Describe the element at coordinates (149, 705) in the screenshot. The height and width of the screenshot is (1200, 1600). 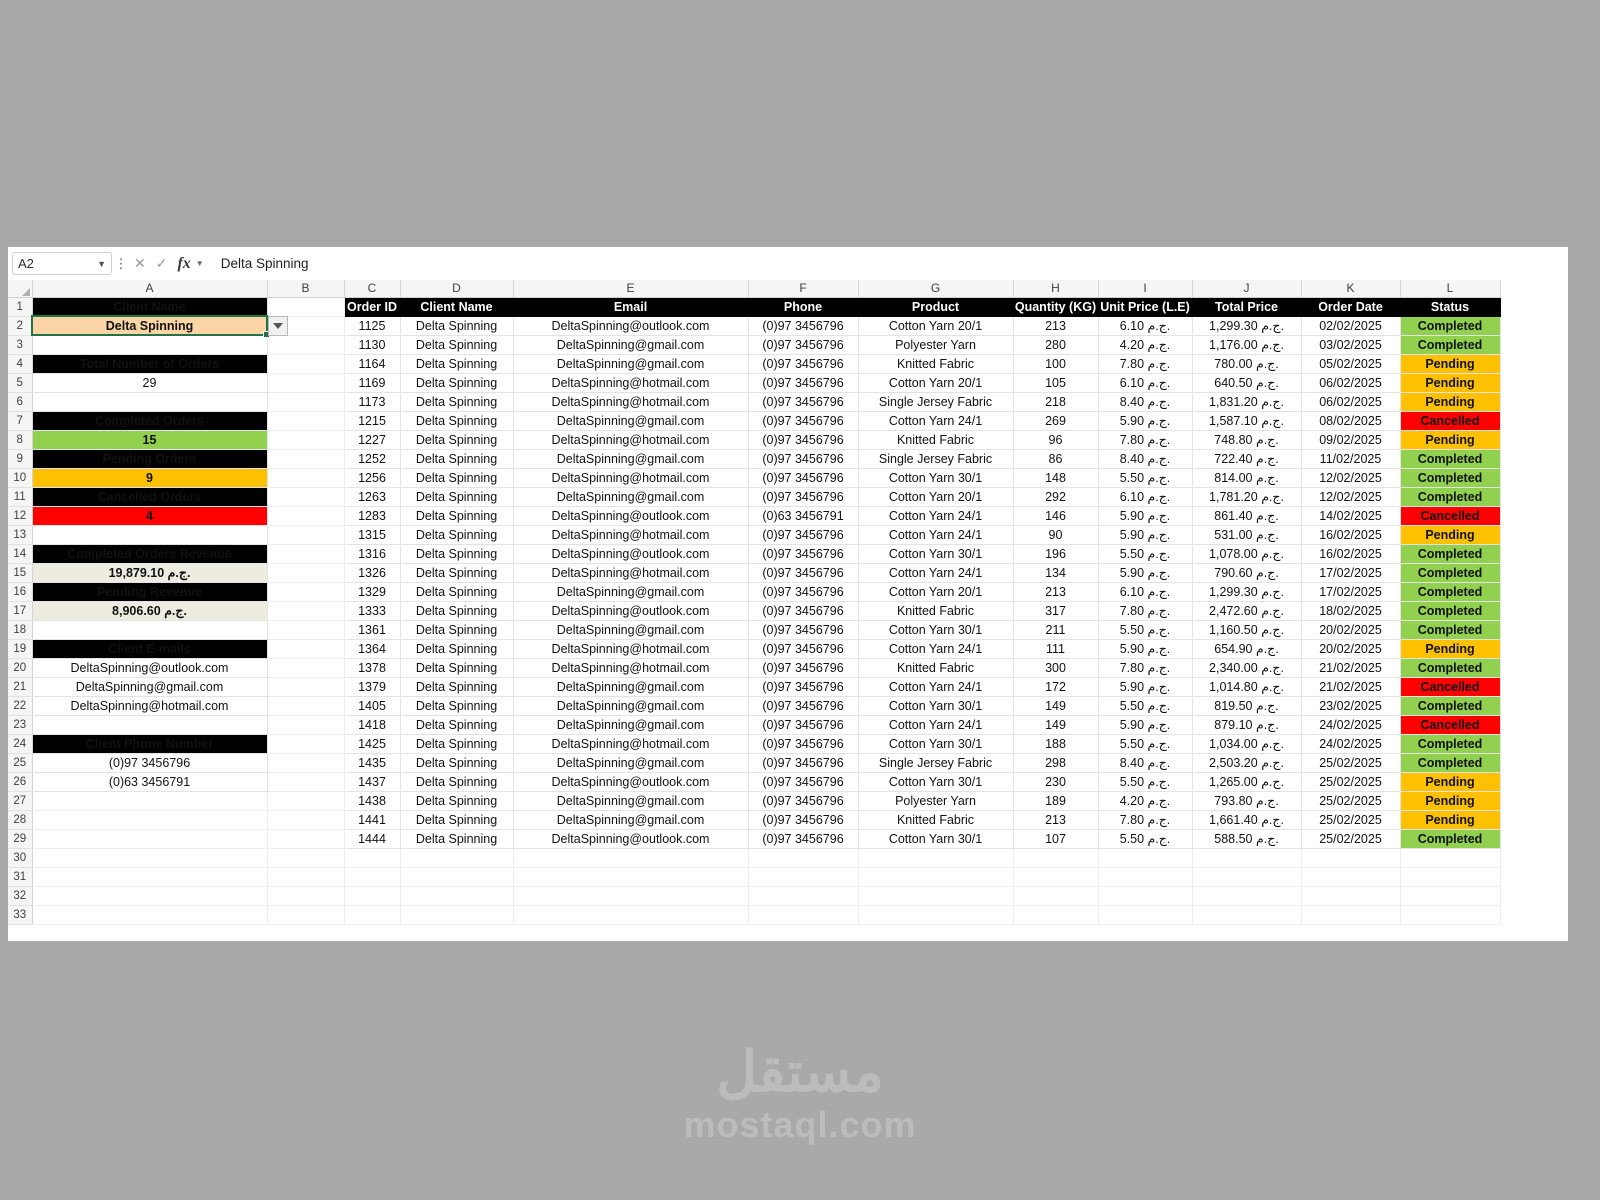
I see `summary-cell-a22: DeltaSpinning@hotmail.com` at that location.